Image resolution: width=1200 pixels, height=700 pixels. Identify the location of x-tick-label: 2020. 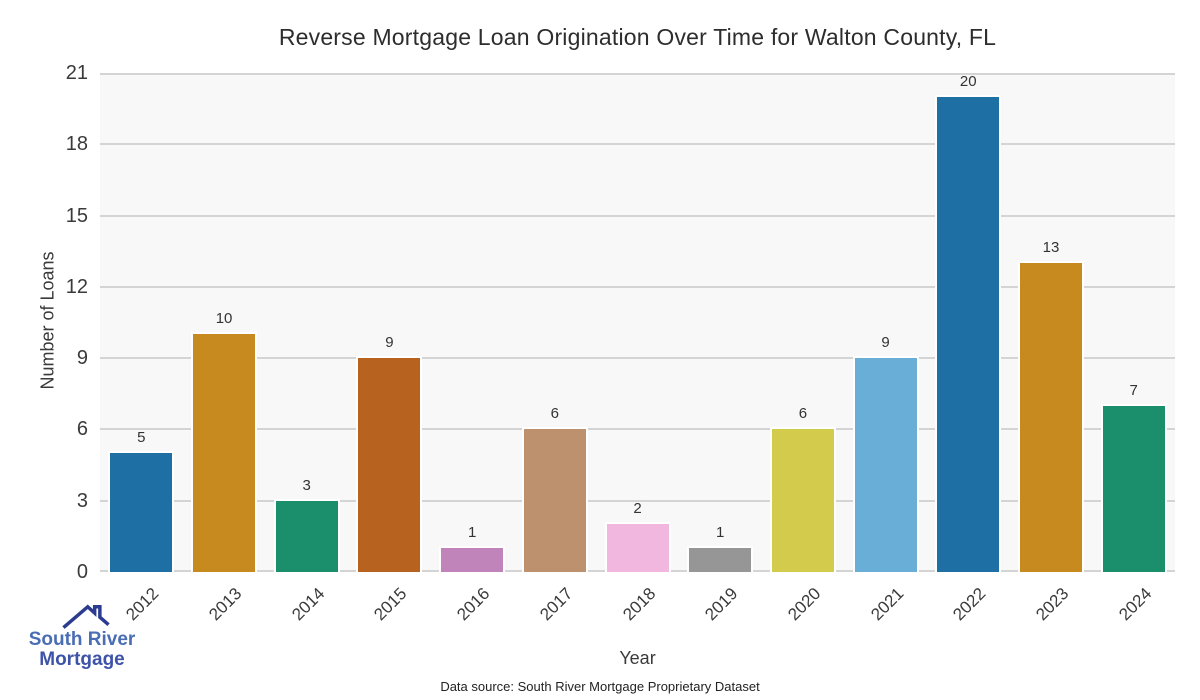
(804, 604).